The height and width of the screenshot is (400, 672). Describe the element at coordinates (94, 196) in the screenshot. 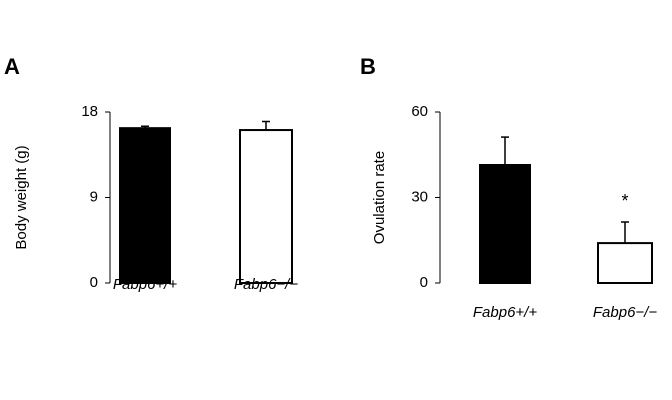

I see `y-tick-label: 9` at that location.